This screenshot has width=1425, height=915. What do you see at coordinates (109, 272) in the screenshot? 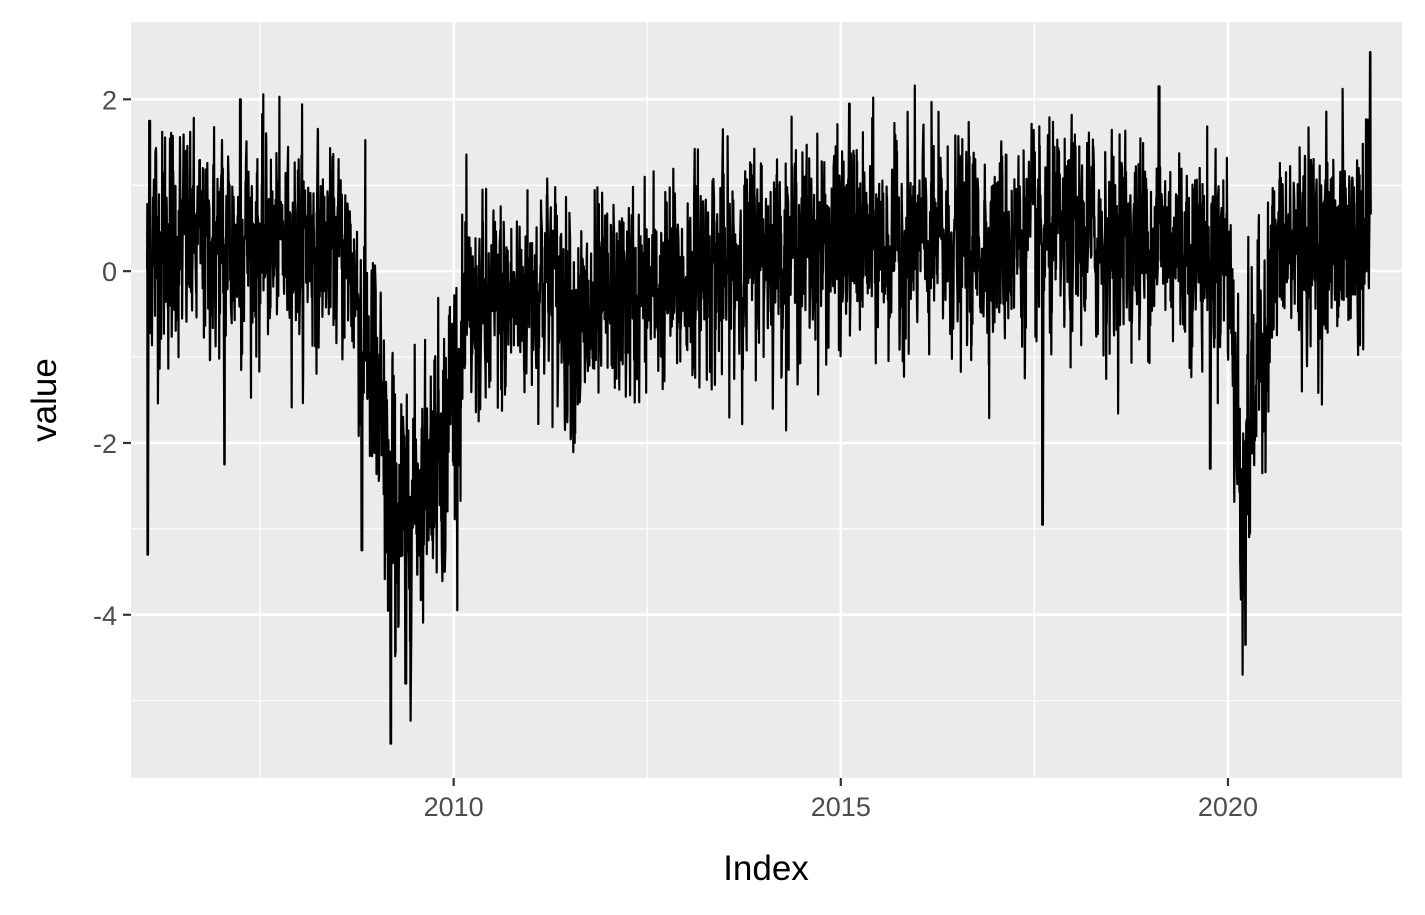
I see `y-tick-label: 0` at bounding box center [109, 272].